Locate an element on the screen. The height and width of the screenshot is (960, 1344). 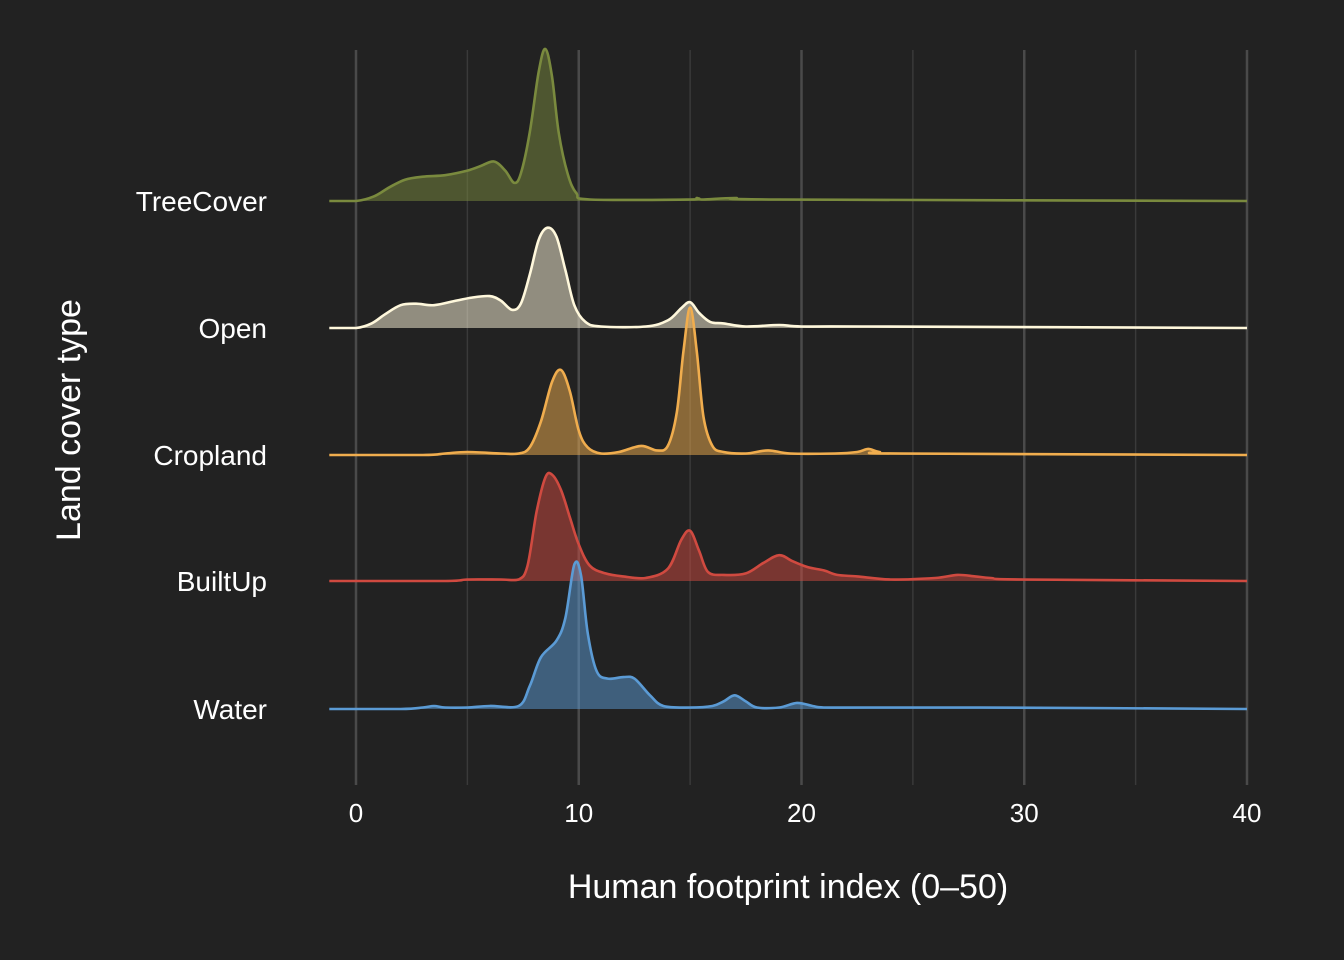
x-axis-ticks: 0 10 20 30 40 is located at coordinates (805, 813).